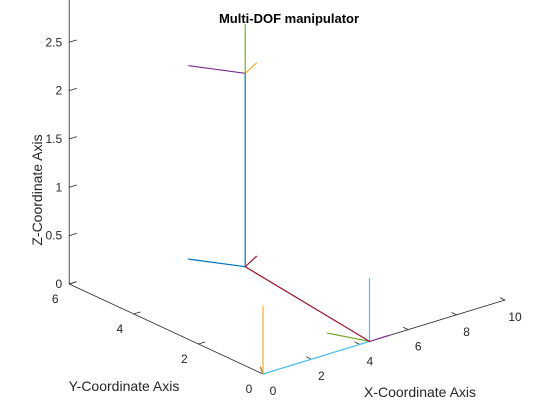 The image size is (560, 420). What do you see at coordinates (420, 392) in the screenshot?
I see `x-axis-label: X-Coordinate Axis` at bounding box center [420, 392].